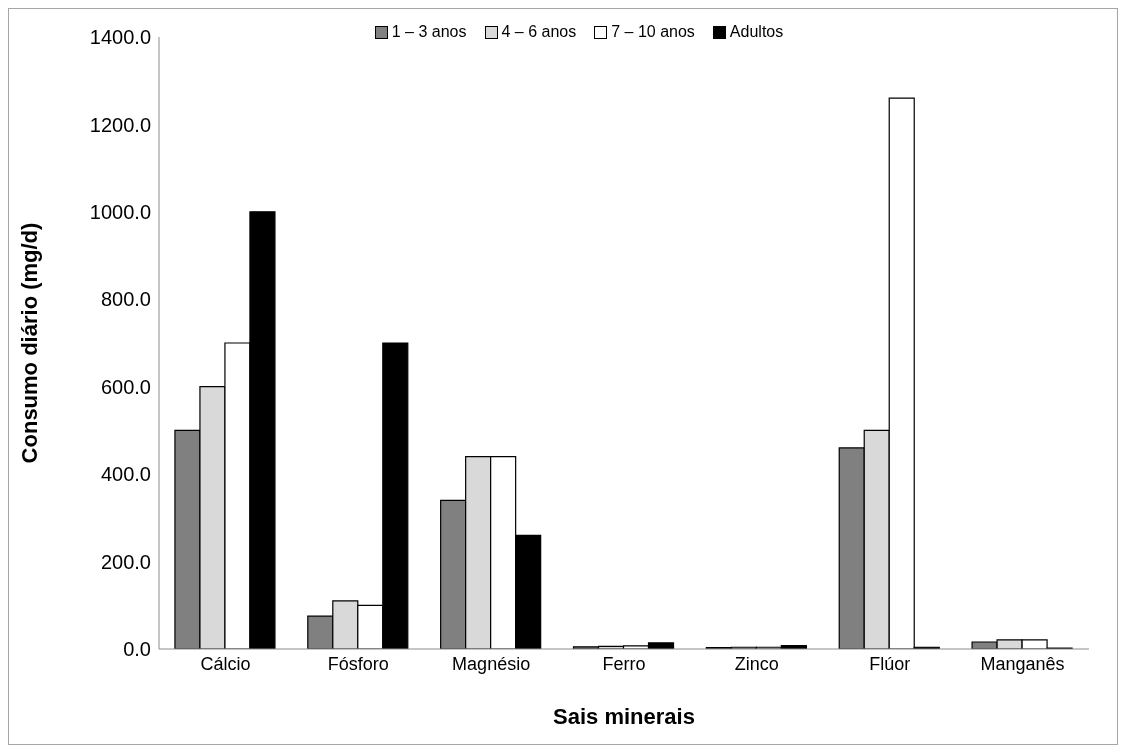  Describe the element at coordinates (29, 343) in the screenshot. I see `y-axis-title: Consumo diário (mg/d)` at that location.